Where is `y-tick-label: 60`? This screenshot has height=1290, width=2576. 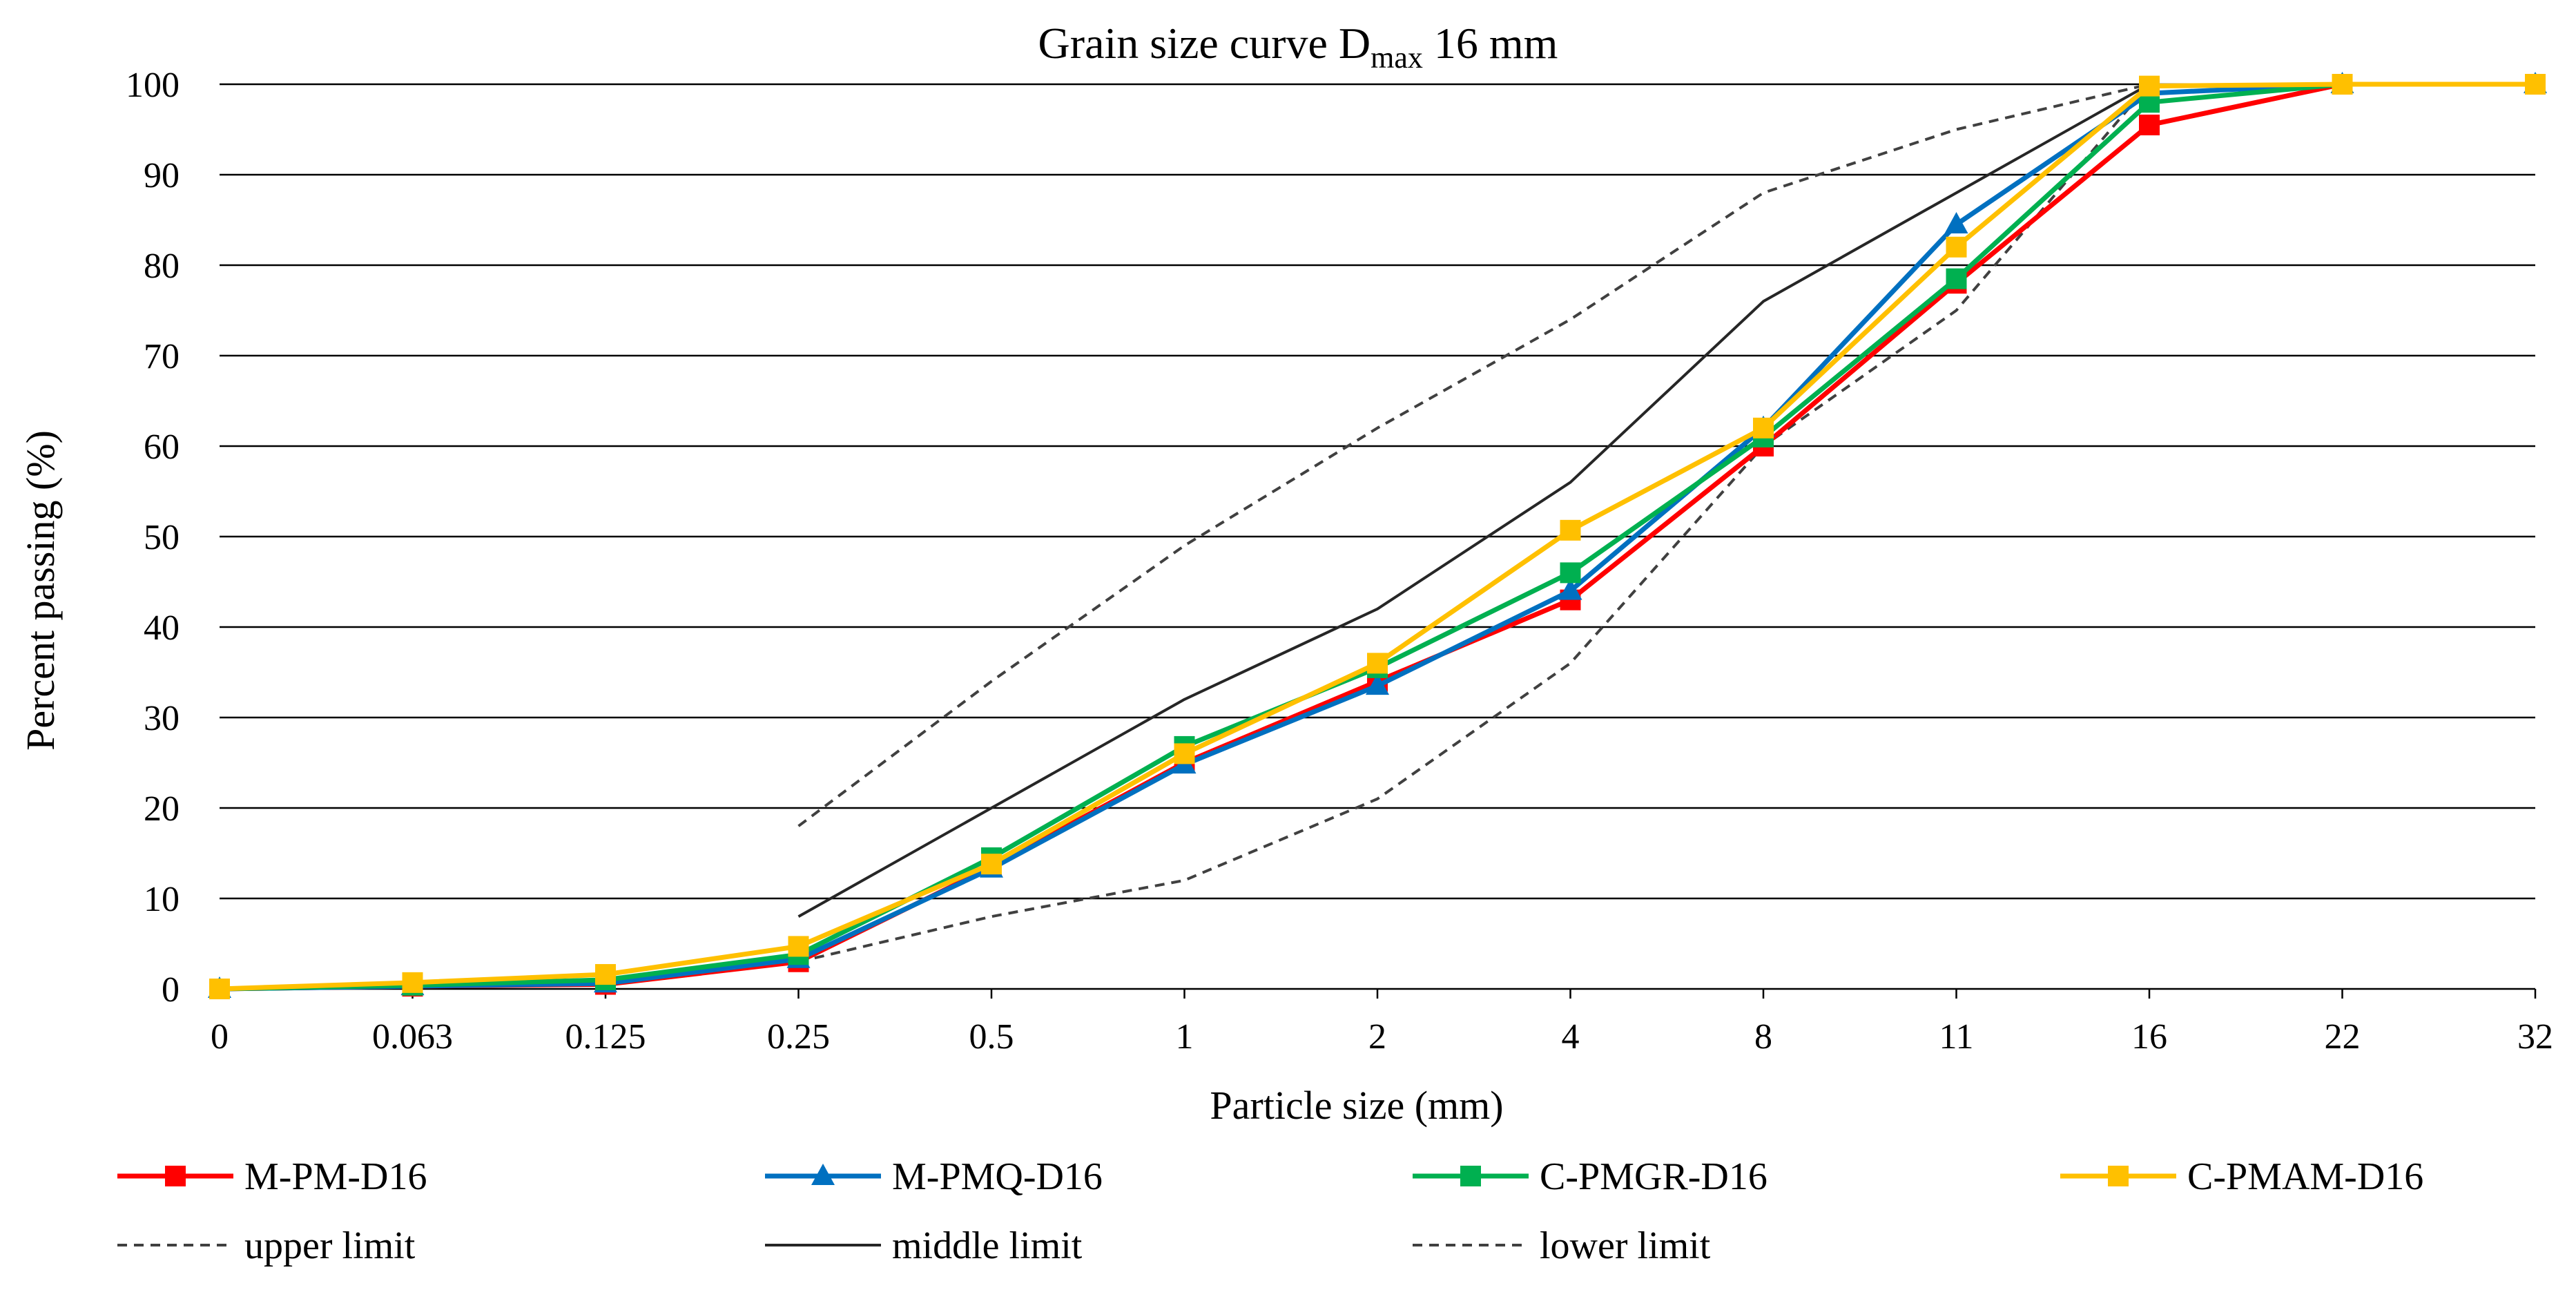 y-tick-label: 60 is located at coordinates (162, 447).